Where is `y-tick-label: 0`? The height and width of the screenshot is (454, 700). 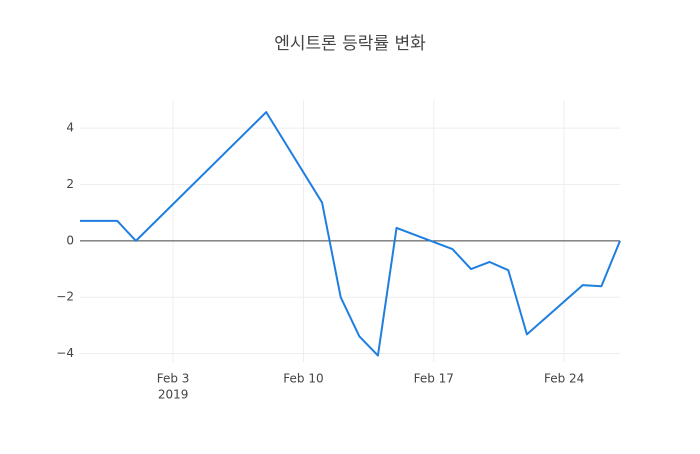
y-tick-label: 0 is located at coordinates (70, 240).